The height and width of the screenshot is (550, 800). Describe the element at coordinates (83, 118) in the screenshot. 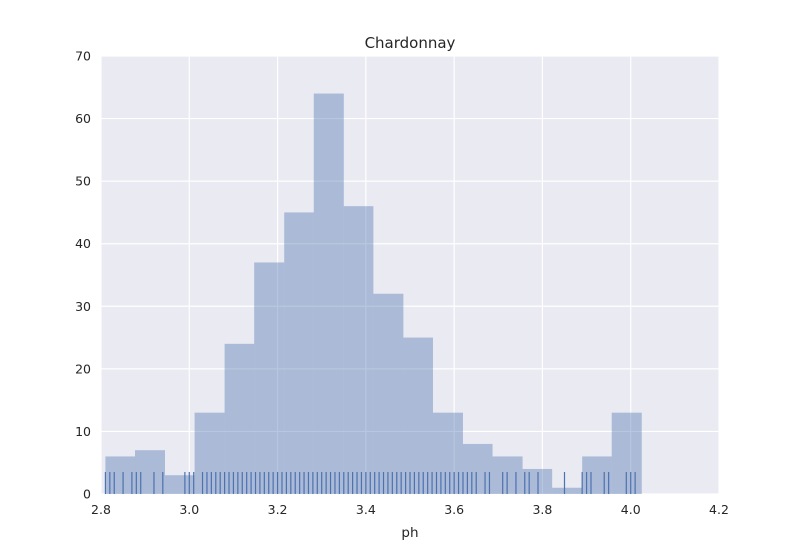

I see `y-tick-label: 60` at that location.